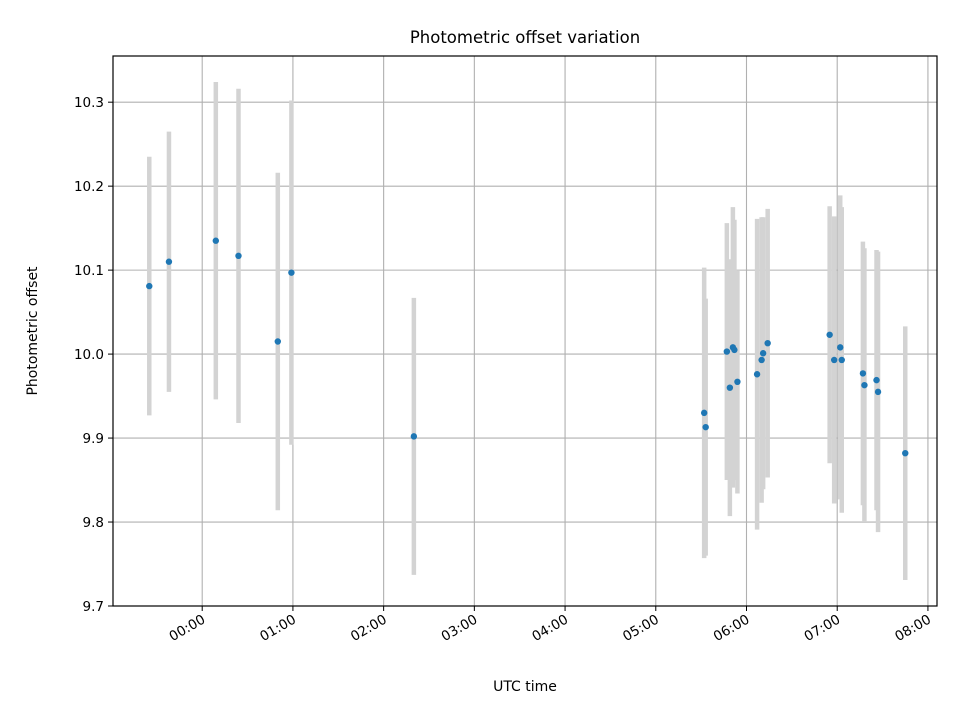 The image size is (960, 720). I want to click on y-axis-ticks: 9.7 9.8 9.9 10.0 10.1 10.2 10.3, so click(93, 355).